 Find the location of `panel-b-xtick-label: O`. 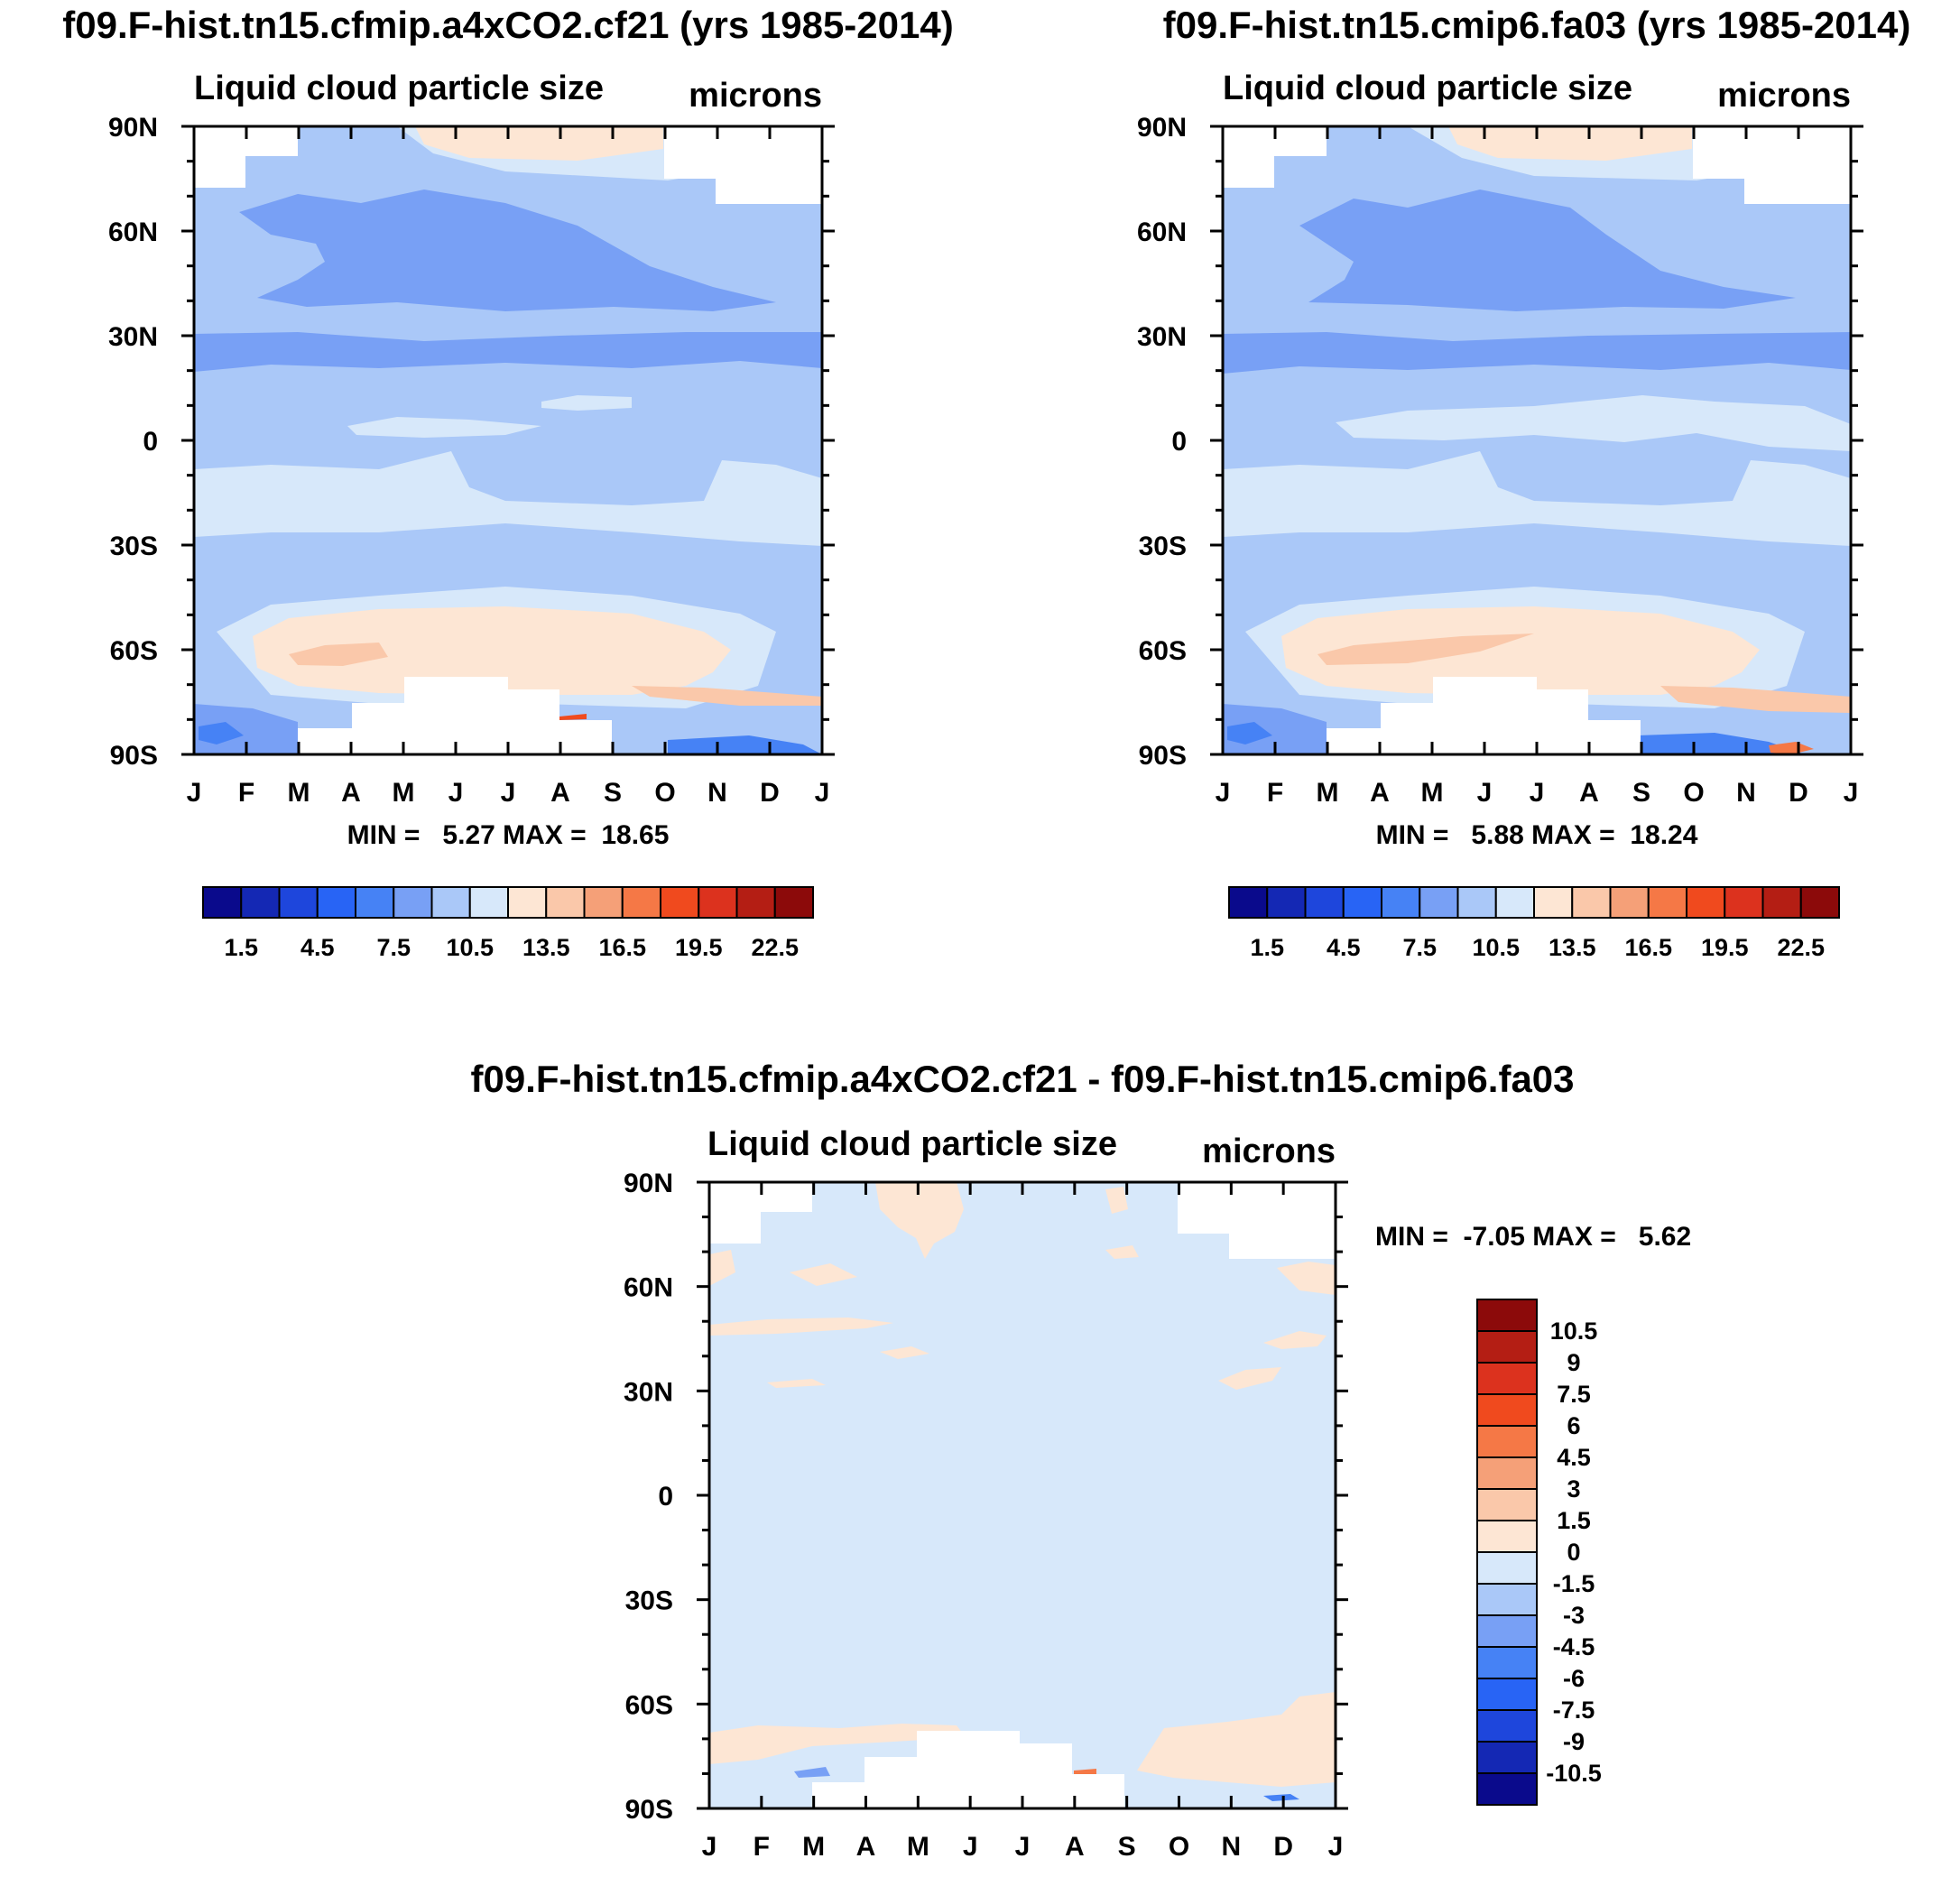

panel-b-xtick-label: O is located at coordinates (1693, 793).